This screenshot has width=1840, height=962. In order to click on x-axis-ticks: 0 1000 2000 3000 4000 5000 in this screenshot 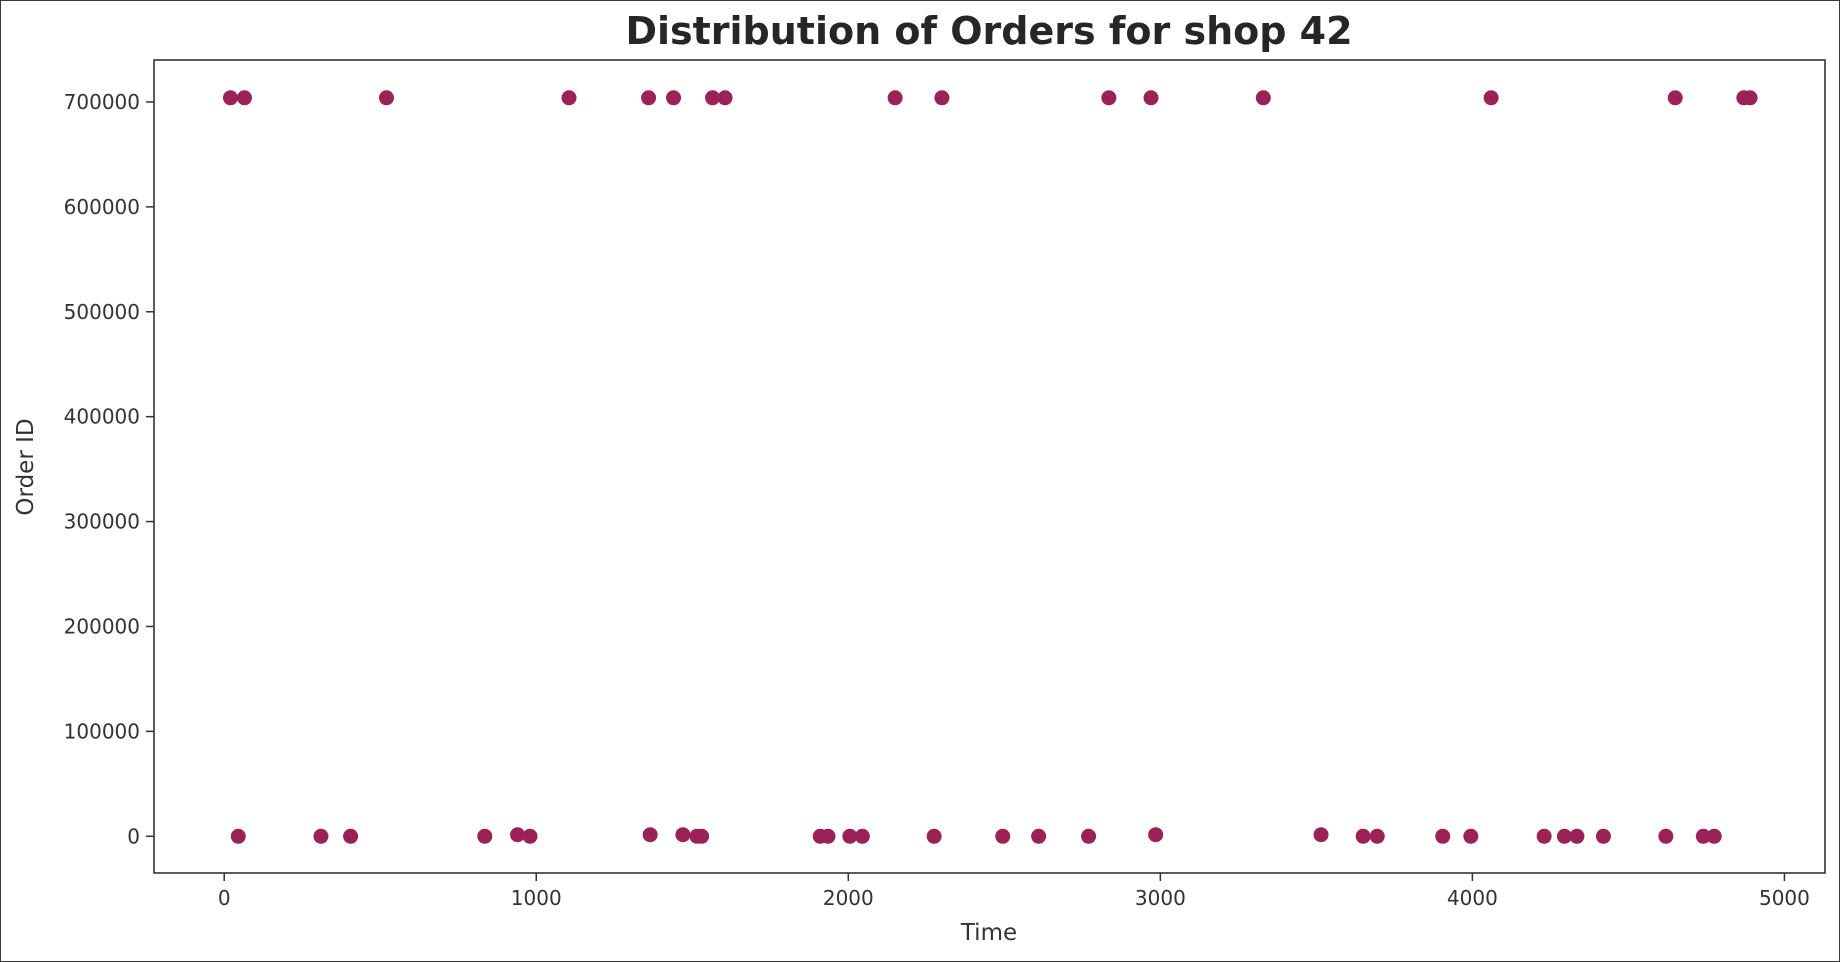, I will do `click(1014, 891)`.